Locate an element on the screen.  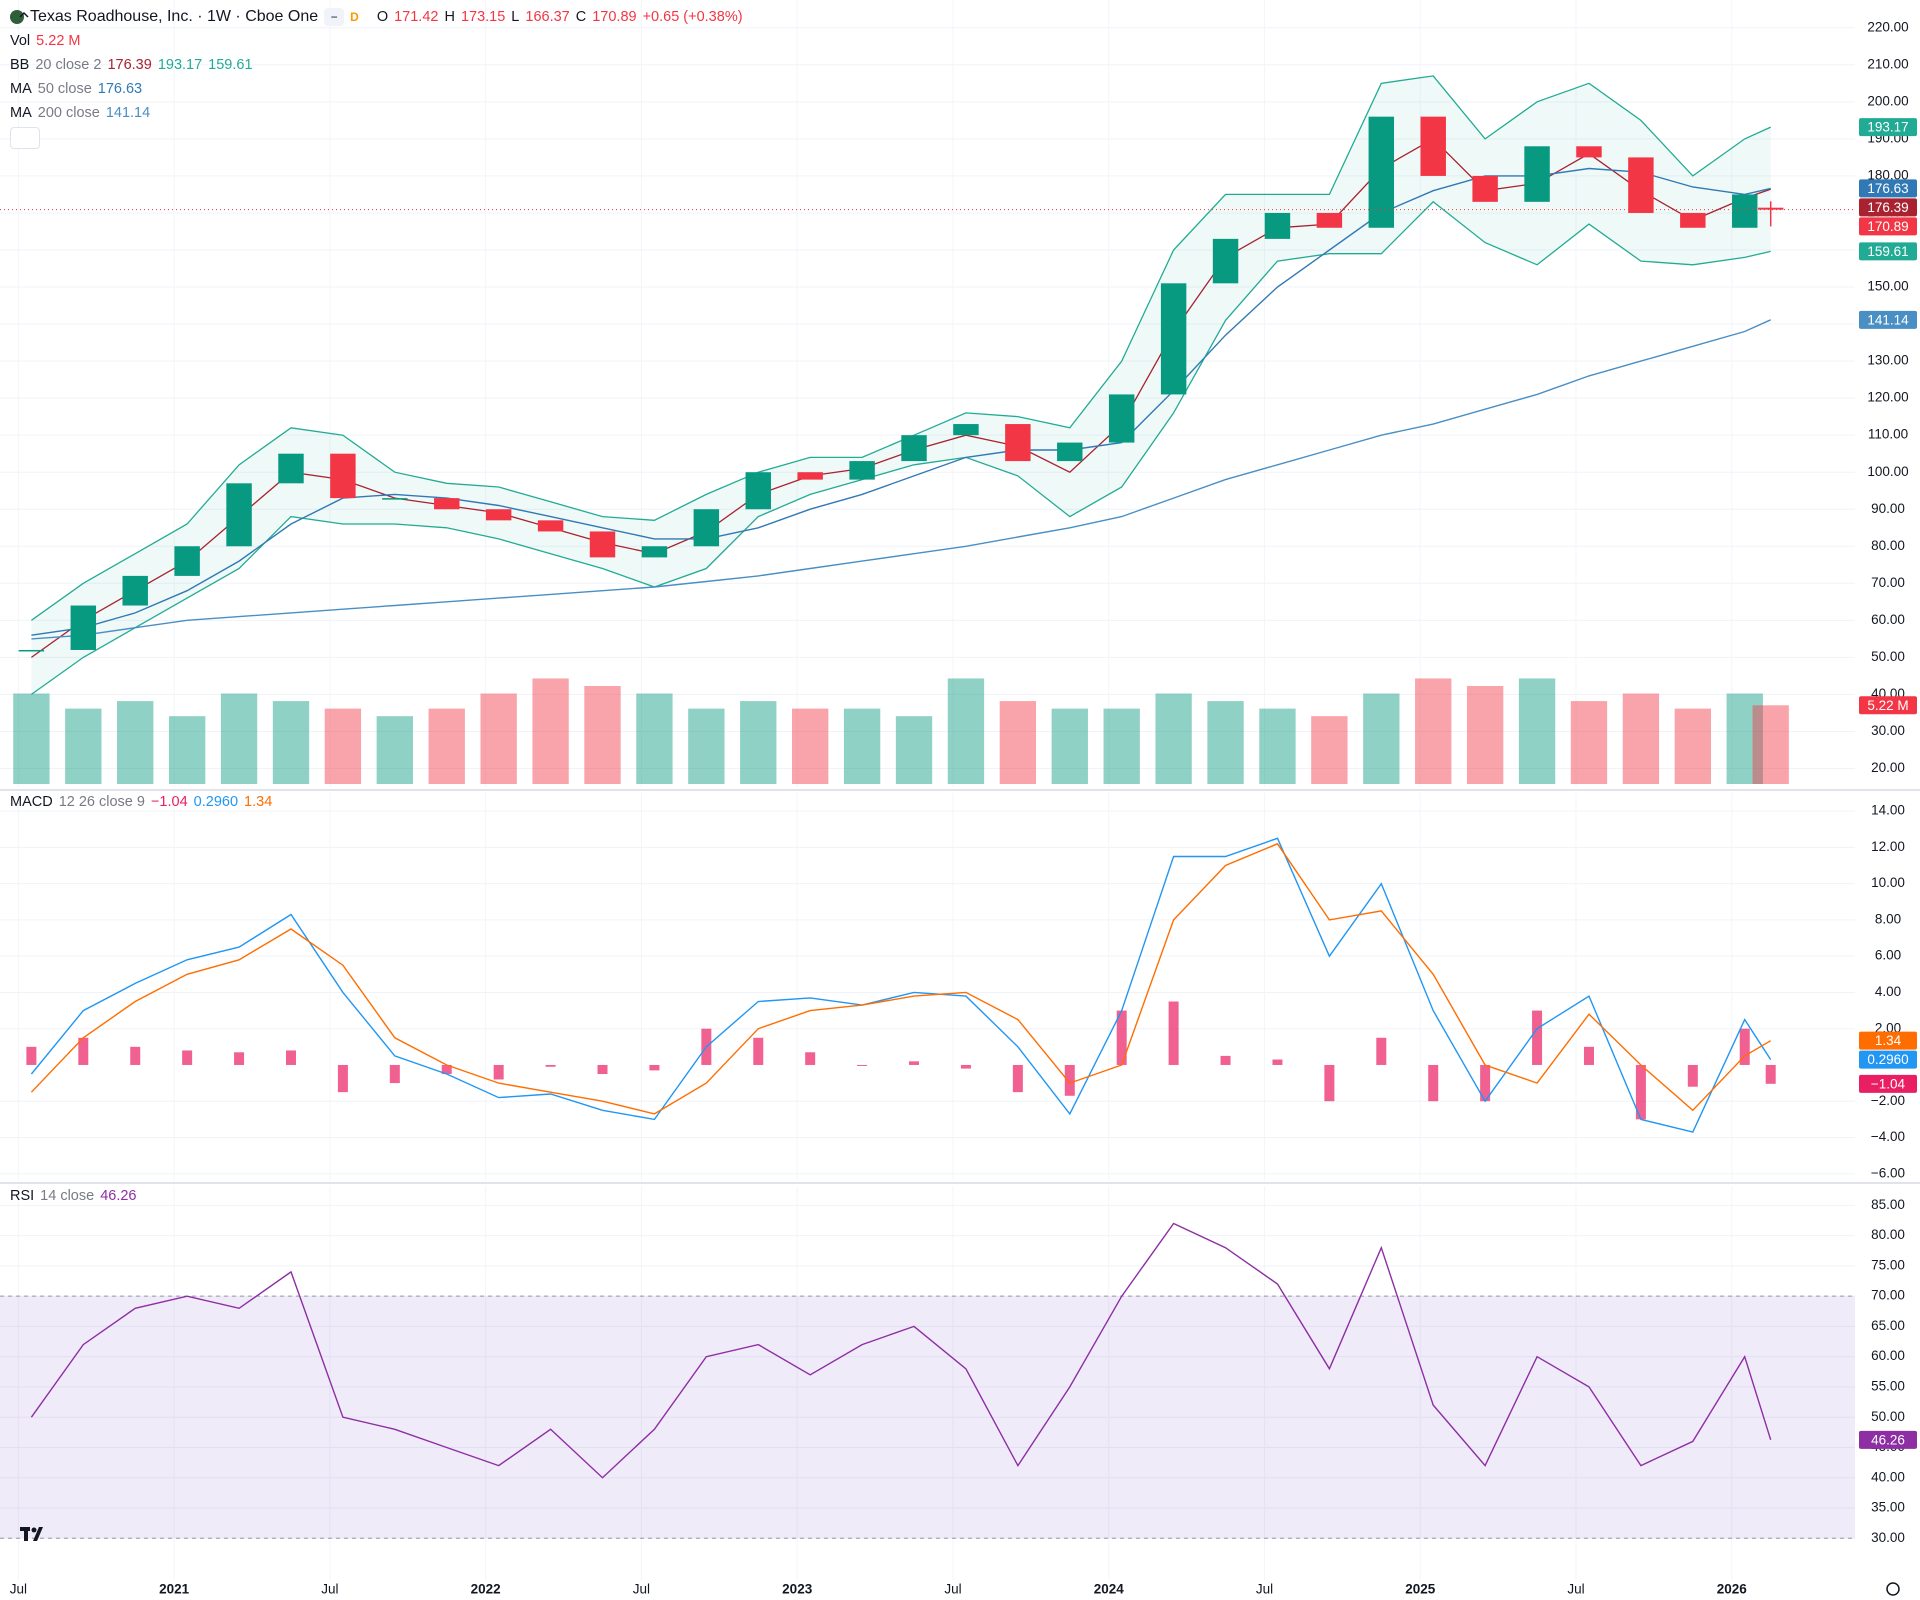
change-value: +0.65 (+0.38%) is located at coordinates (692, 17).